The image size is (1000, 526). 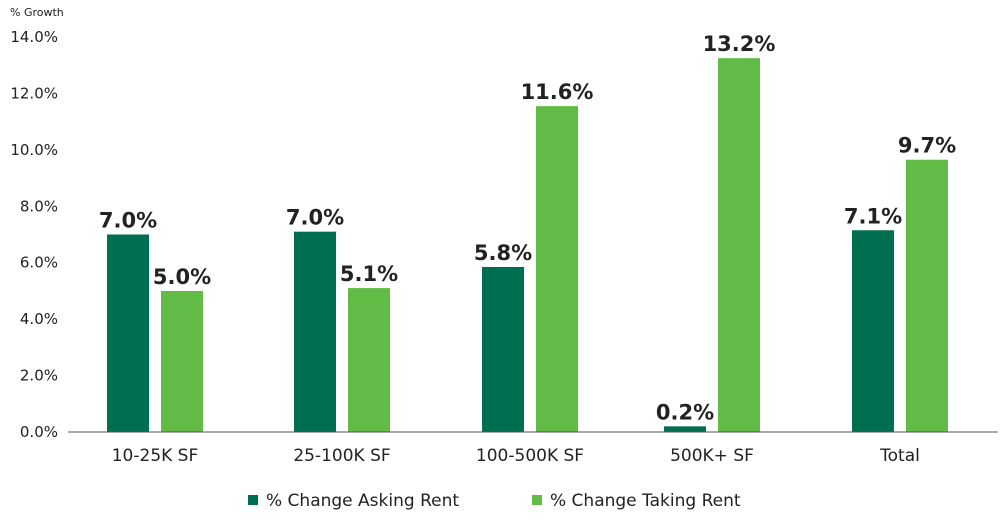 I want to click on data-label: 9.7%, so click(x=927, y=146).